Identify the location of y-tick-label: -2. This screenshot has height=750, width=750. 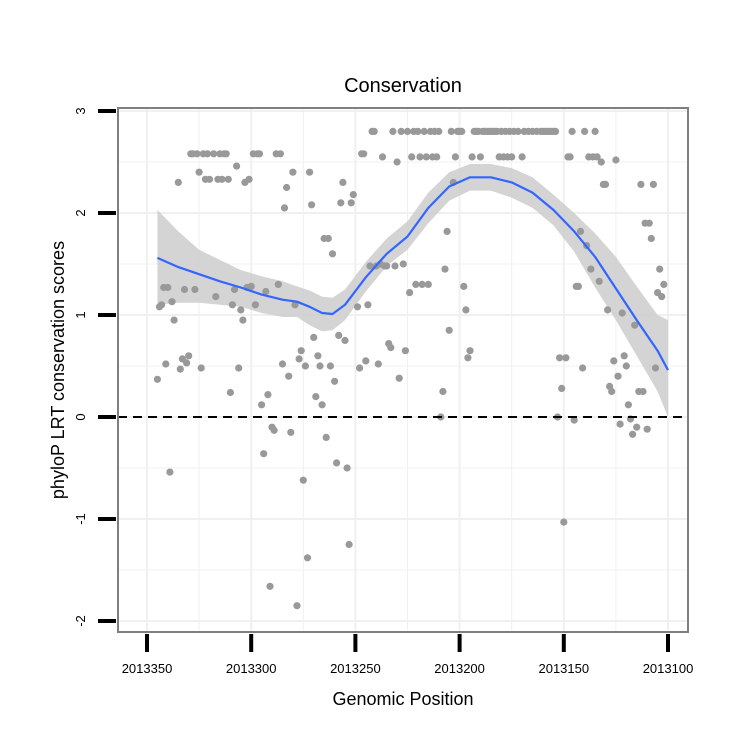
(80, 621).